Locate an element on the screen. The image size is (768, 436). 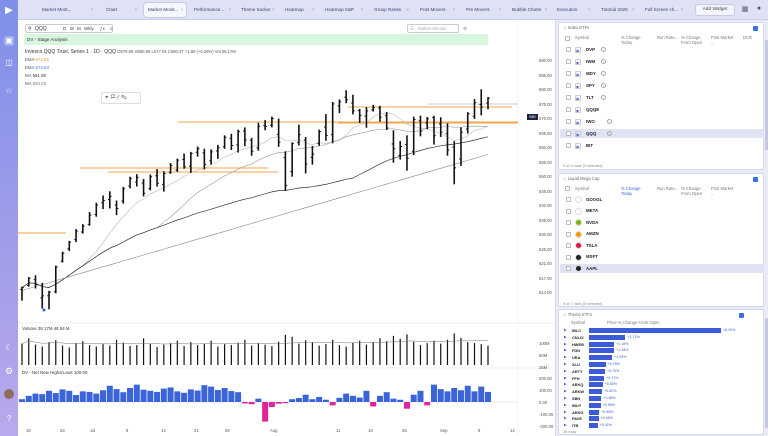
theme-etf-row: ▶ ITB +0.41% is located at coordinates (662, 425).